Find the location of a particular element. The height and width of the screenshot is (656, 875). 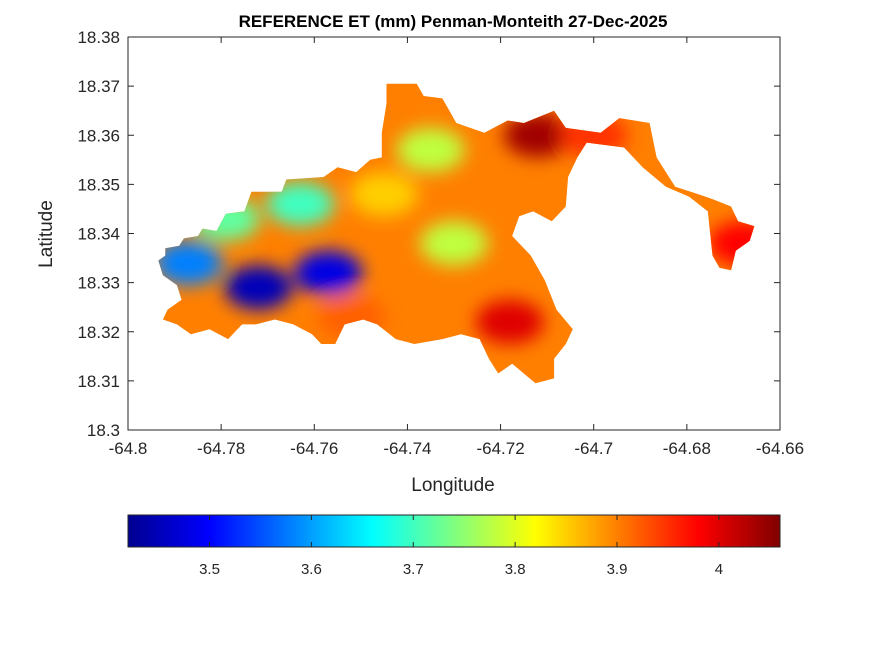

x-axis-label: Longitude is located at coordinates (452, 485).